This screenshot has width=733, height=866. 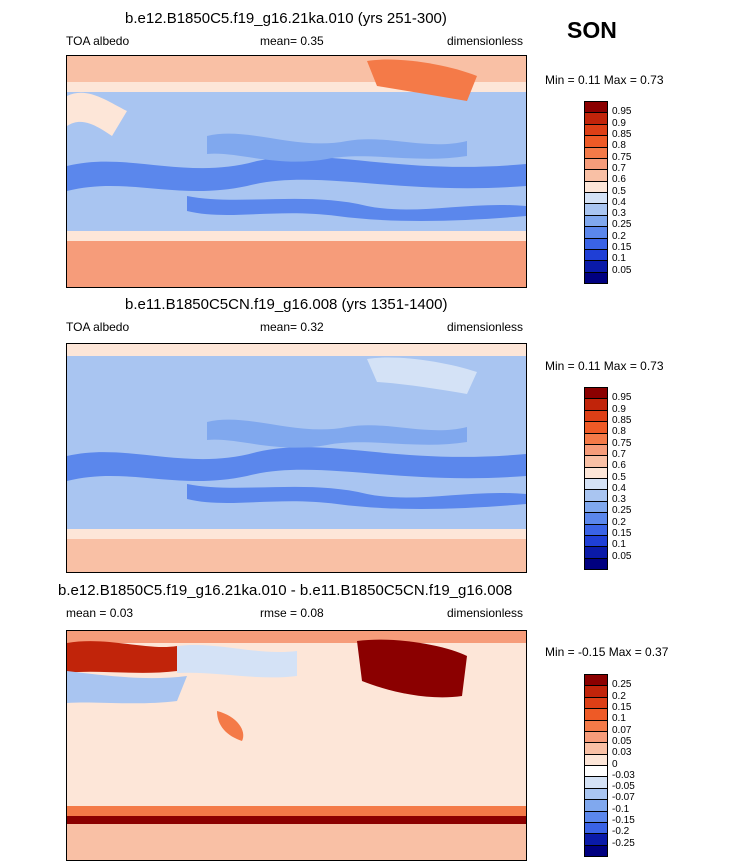 I want to click on panel-1-minmax: Min = 0.11 Max = 0.73, so click(x=604, y=80).